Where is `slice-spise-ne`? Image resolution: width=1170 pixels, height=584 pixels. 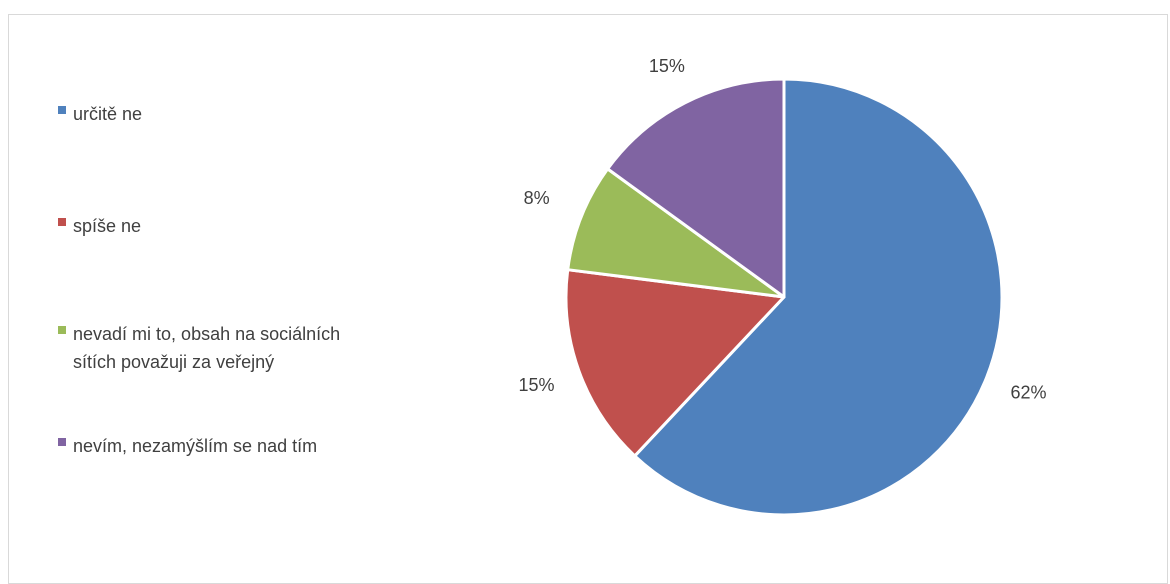 slice-spise-ne is located at coordinates (675, 363).